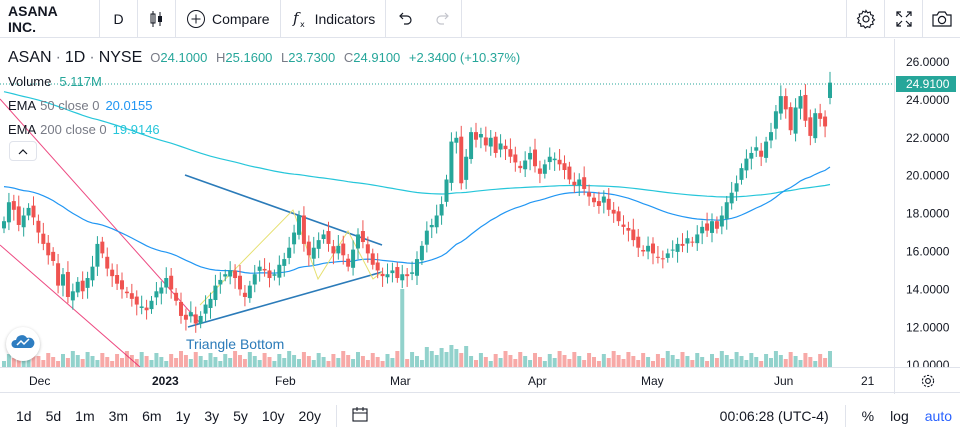 This screenshot has height=433, width=960. I want to click on time-tick: Feb, so click(285, 381).